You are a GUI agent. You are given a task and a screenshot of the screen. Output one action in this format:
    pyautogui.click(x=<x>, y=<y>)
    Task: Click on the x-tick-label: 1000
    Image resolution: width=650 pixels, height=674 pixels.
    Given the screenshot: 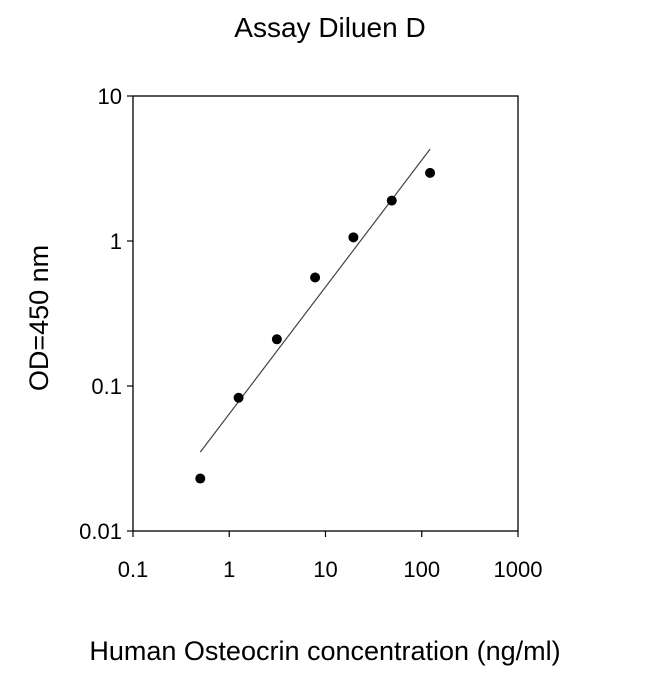 What is the action you would take?
    pyautogui.click(x=518, y=569)
    